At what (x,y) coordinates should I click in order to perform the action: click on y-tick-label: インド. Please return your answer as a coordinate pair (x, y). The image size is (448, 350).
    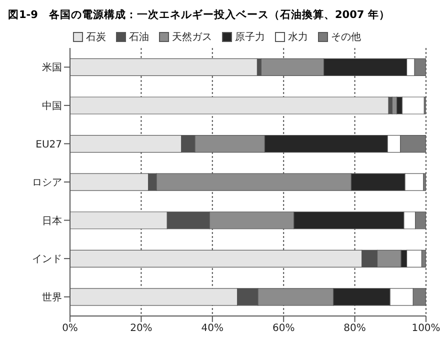
    Looking at the image, I should click on (47, 260).